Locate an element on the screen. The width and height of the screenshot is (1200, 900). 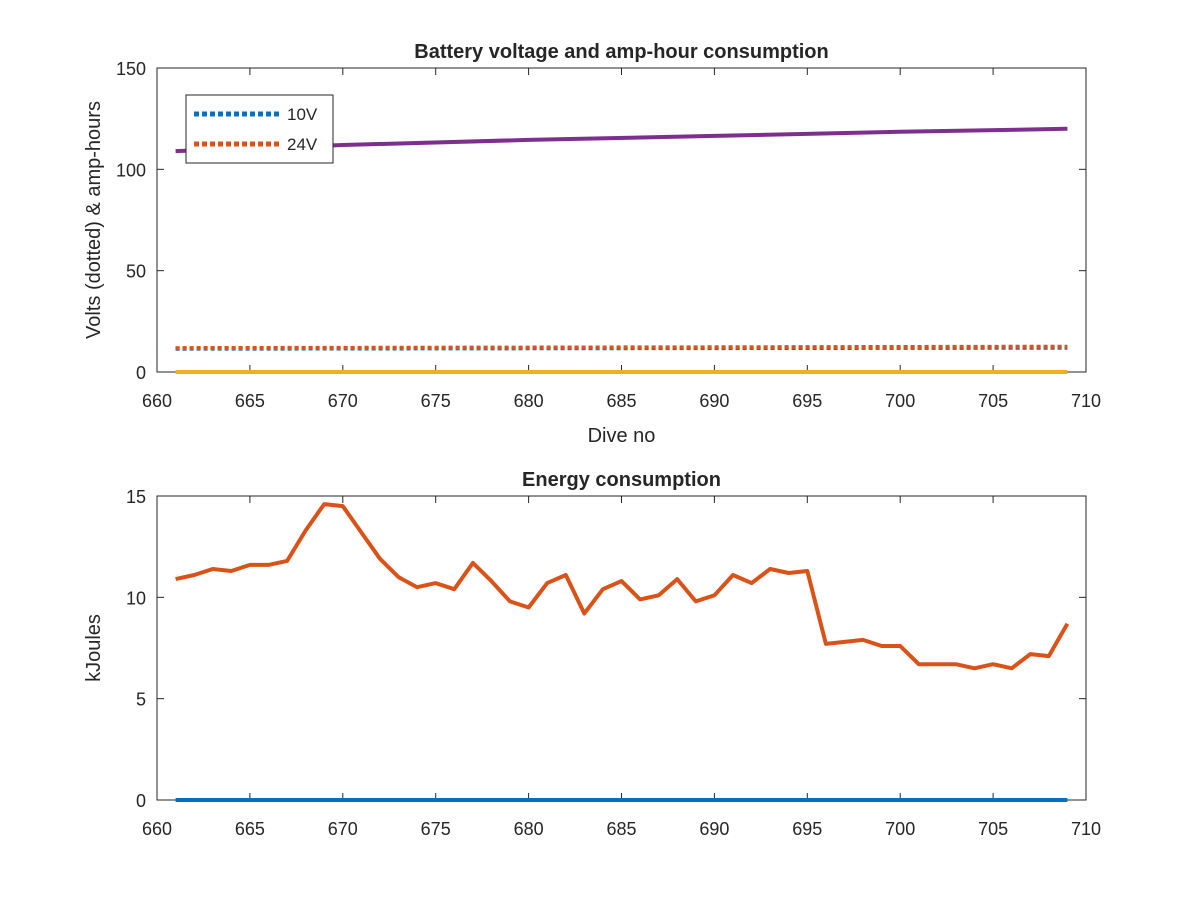
y-tick-label: 50 is located at coordinates (136, 272).